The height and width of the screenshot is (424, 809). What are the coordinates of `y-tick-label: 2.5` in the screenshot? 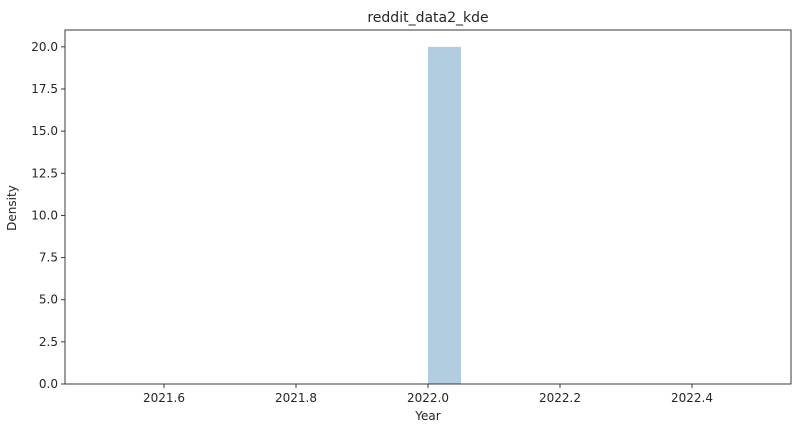 It's located at (48, 342).